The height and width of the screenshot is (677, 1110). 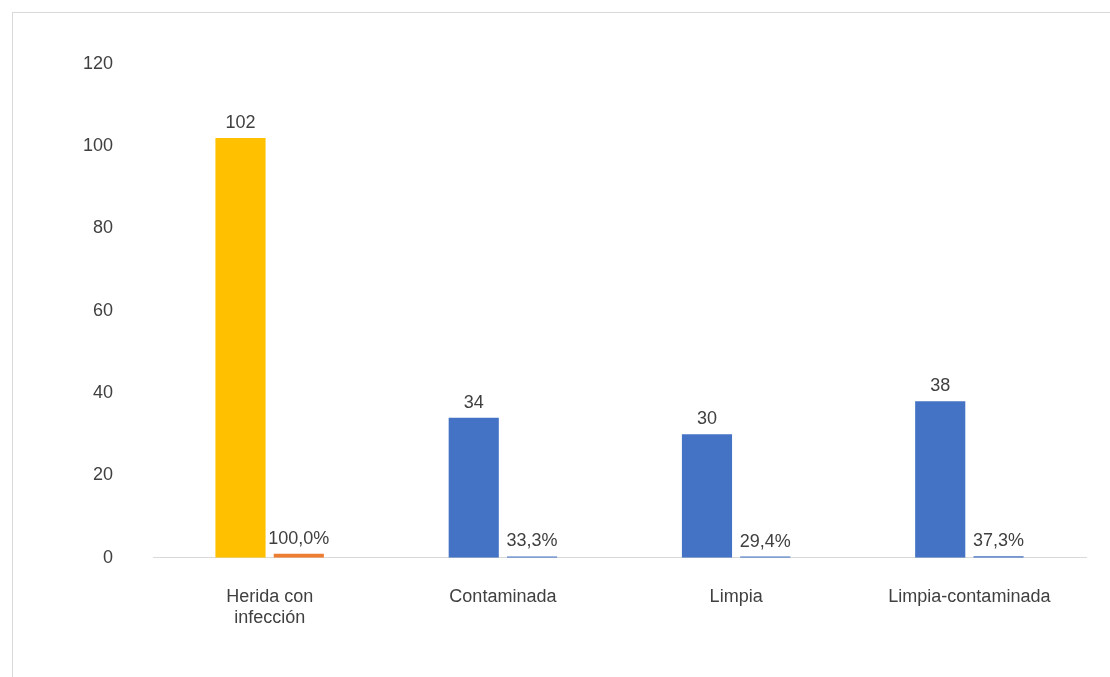 I want to click on x-tick-label: Herida con infección, so click(x=270, y=606).